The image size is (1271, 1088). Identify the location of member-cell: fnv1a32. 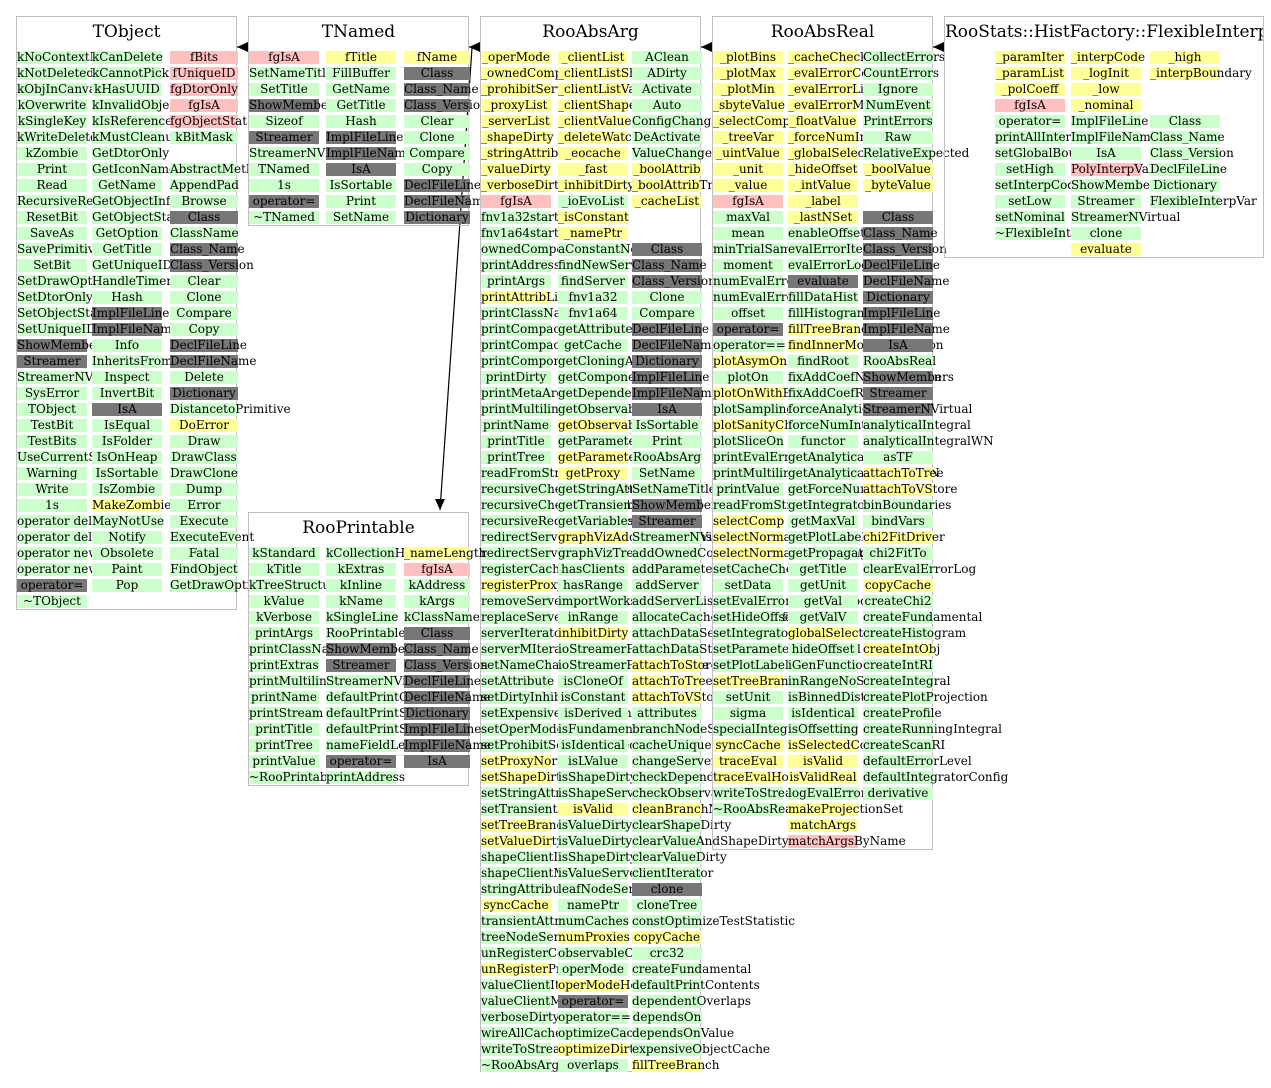
(593, 297).